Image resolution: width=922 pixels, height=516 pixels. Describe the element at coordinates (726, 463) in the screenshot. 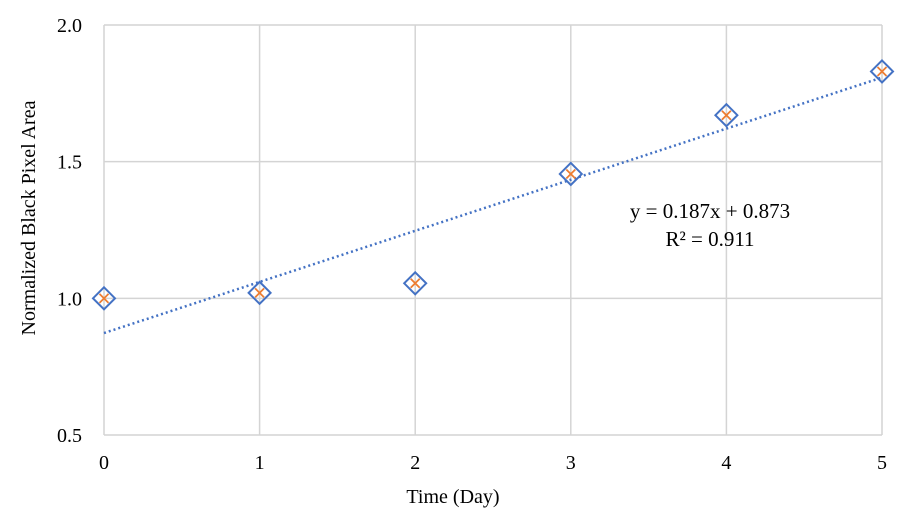

I see `x-tick-label: 4` at that location.